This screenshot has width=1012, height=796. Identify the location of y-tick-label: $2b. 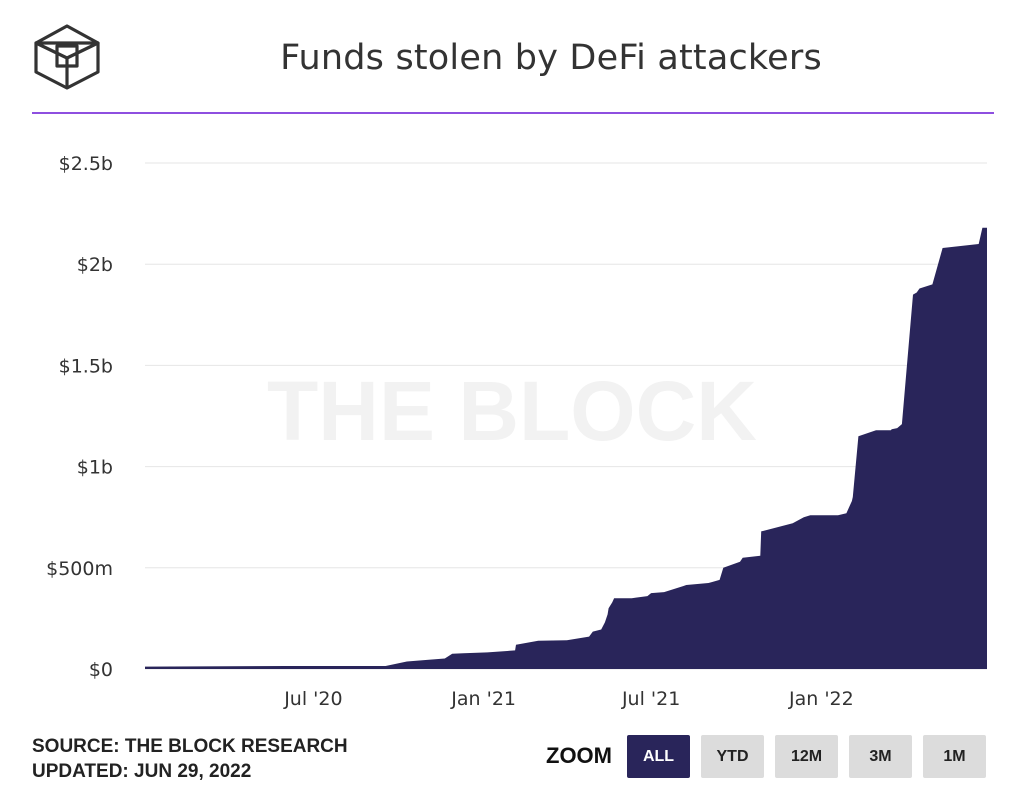
(95, 265).